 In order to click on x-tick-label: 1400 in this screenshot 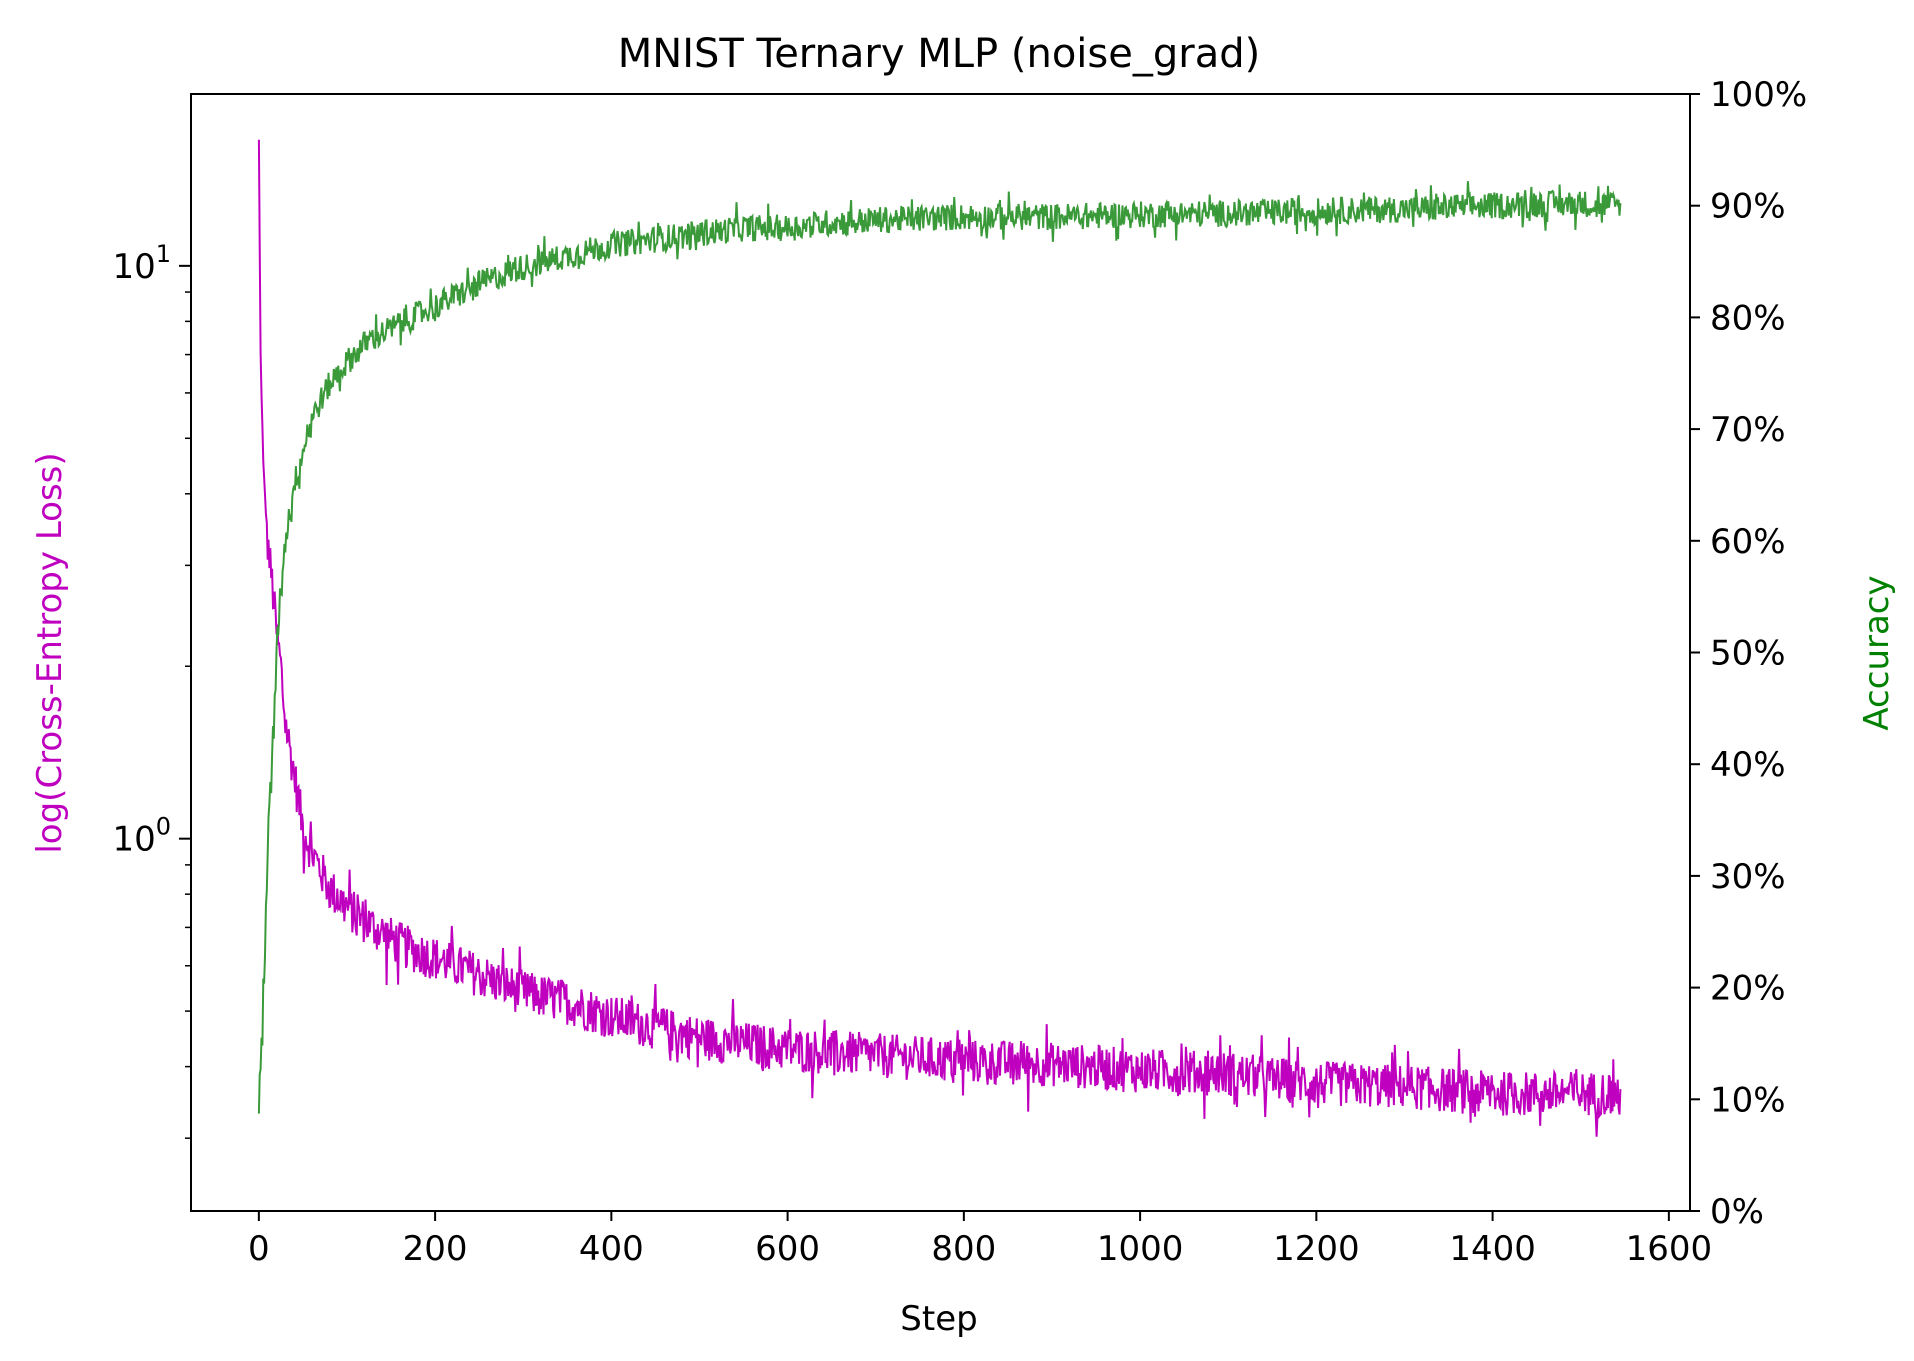, I will do `click(1492, 1249)`.